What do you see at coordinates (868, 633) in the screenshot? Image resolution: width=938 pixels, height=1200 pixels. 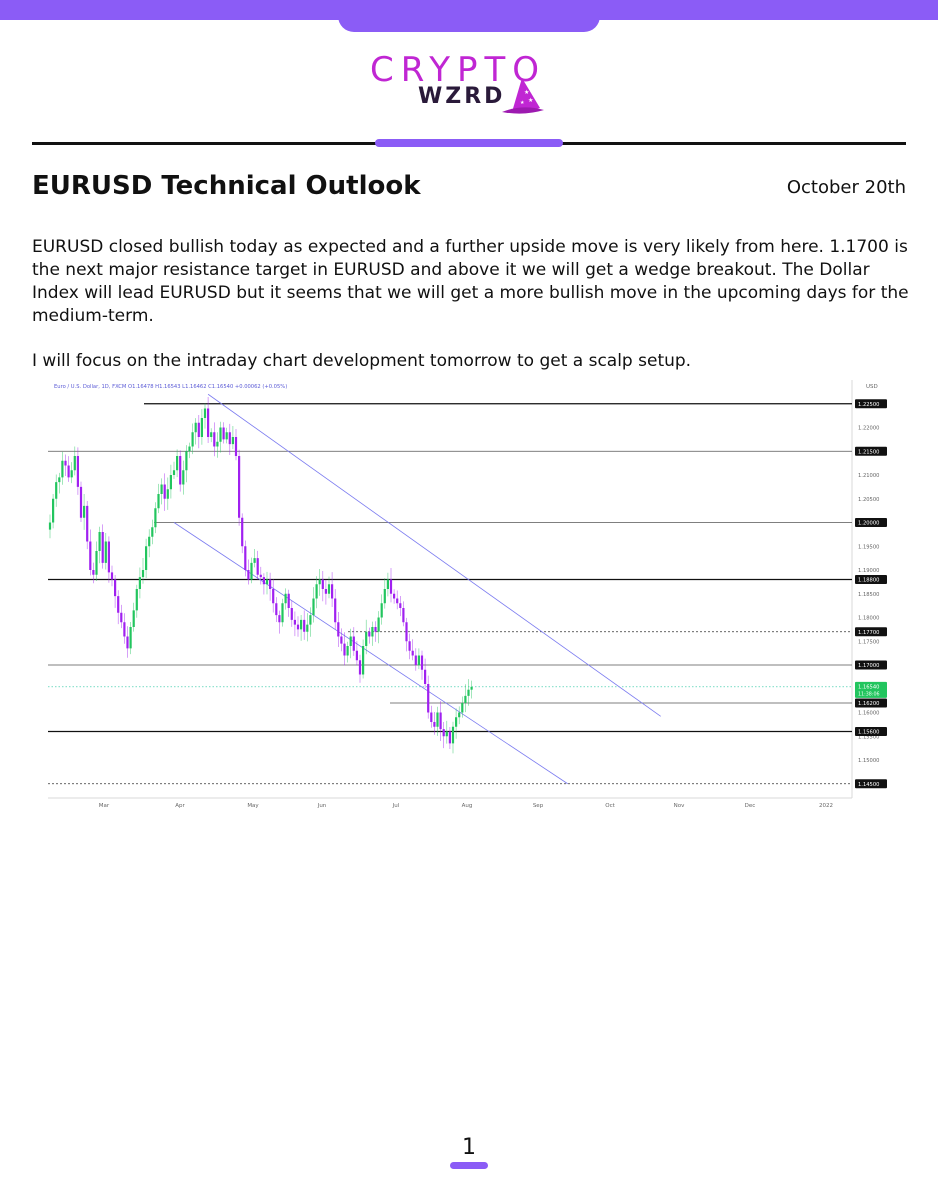 I see `level-label: 1.17700` at bounding box center [868, 633].